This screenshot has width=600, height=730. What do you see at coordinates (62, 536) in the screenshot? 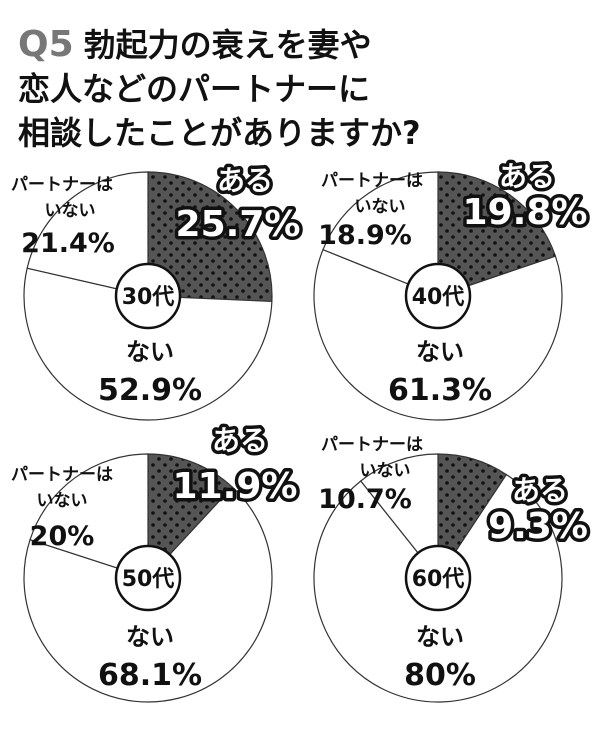
I see `no-partner-value: 20%` at bounding box center [62, 536].